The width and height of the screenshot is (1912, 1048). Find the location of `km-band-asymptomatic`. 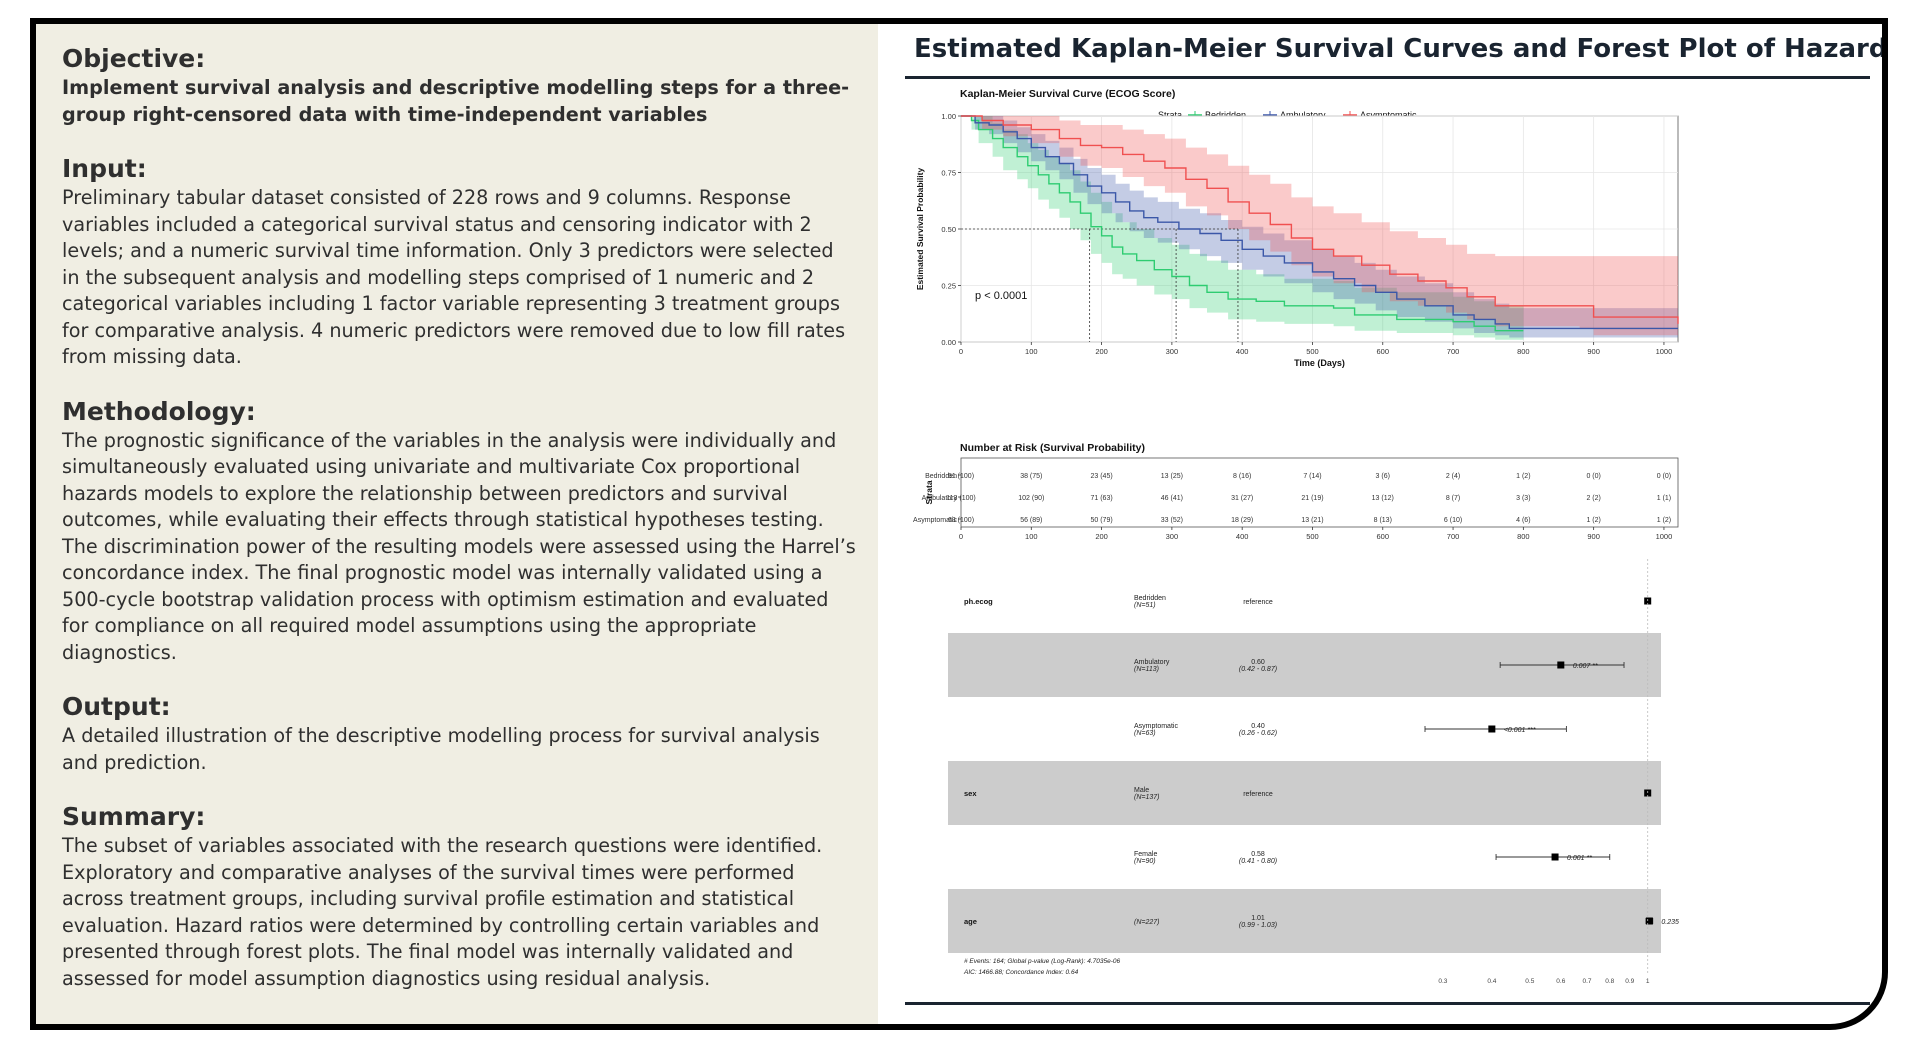

km-band-asymptomatic is located at coordinates (1319, 228).